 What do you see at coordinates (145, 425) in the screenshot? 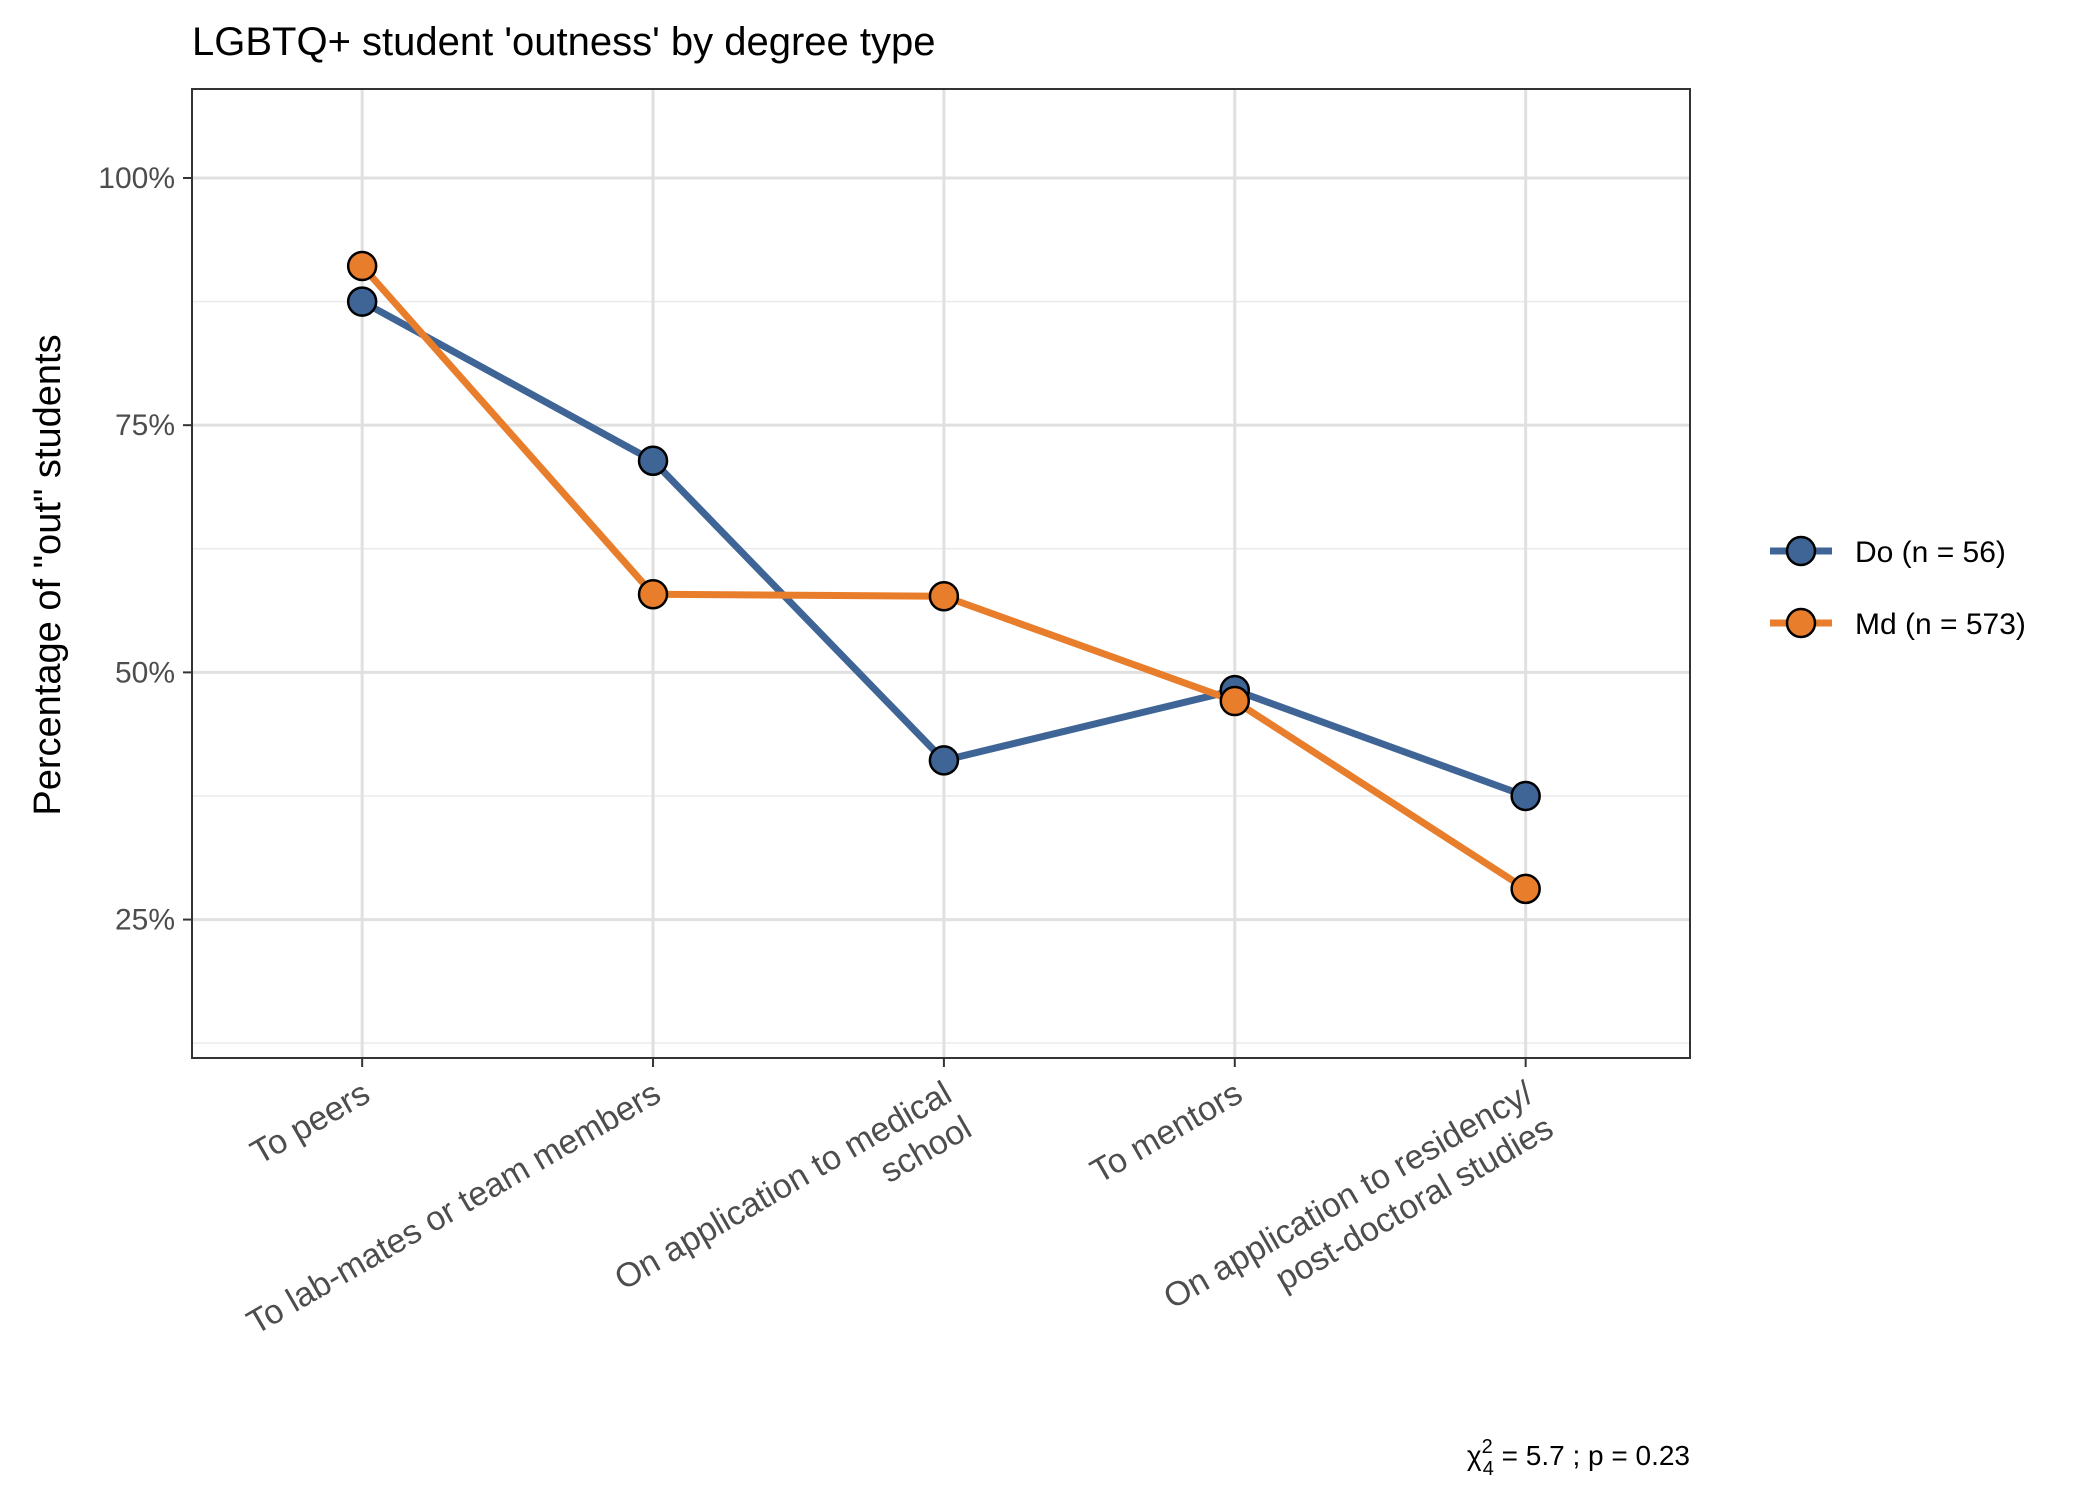
I see `y-tick-label: 75%` at bounding box center [145, 425].